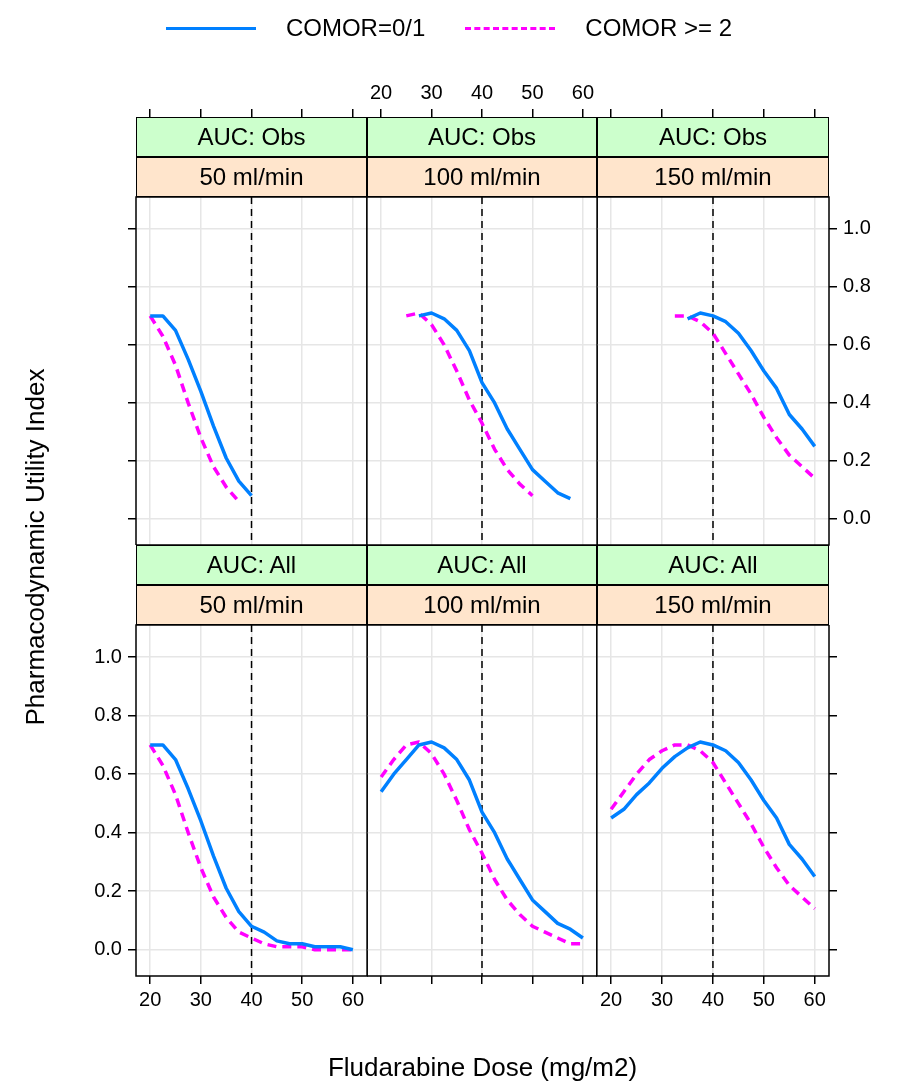  I want to click on x-axis-title: Fludarabine Dose (mg/m2), so click(482, 1067).